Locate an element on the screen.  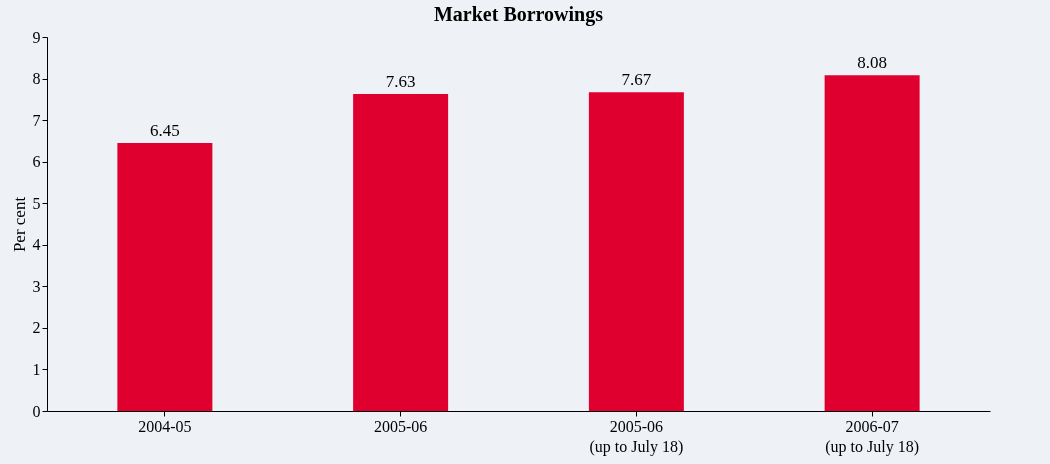
y-tick-label: 2 is located at coordinates (36, 328).